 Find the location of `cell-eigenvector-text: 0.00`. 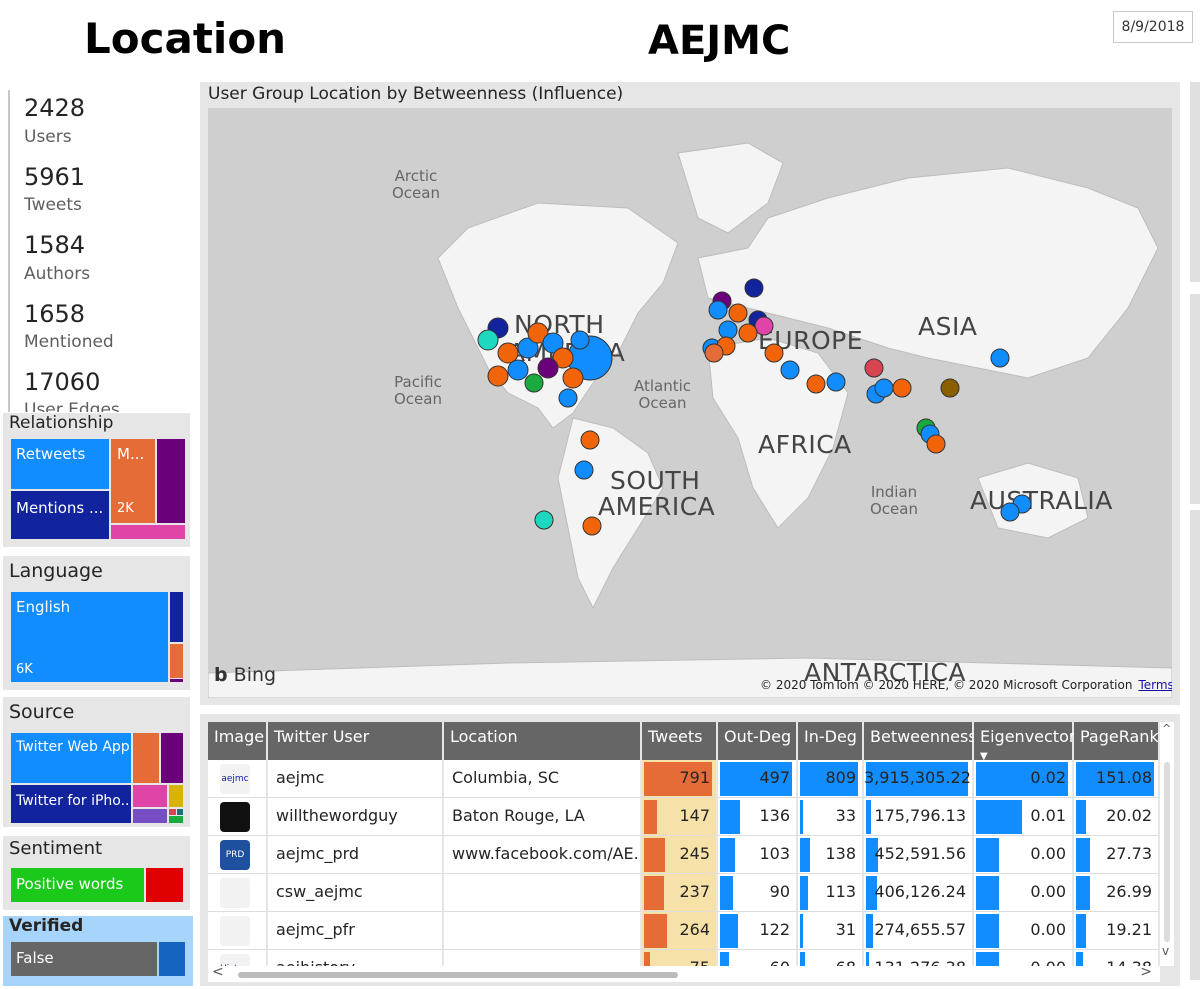

cell-eigenvector-text: 0.00 is located at coordinates (1048, 929).